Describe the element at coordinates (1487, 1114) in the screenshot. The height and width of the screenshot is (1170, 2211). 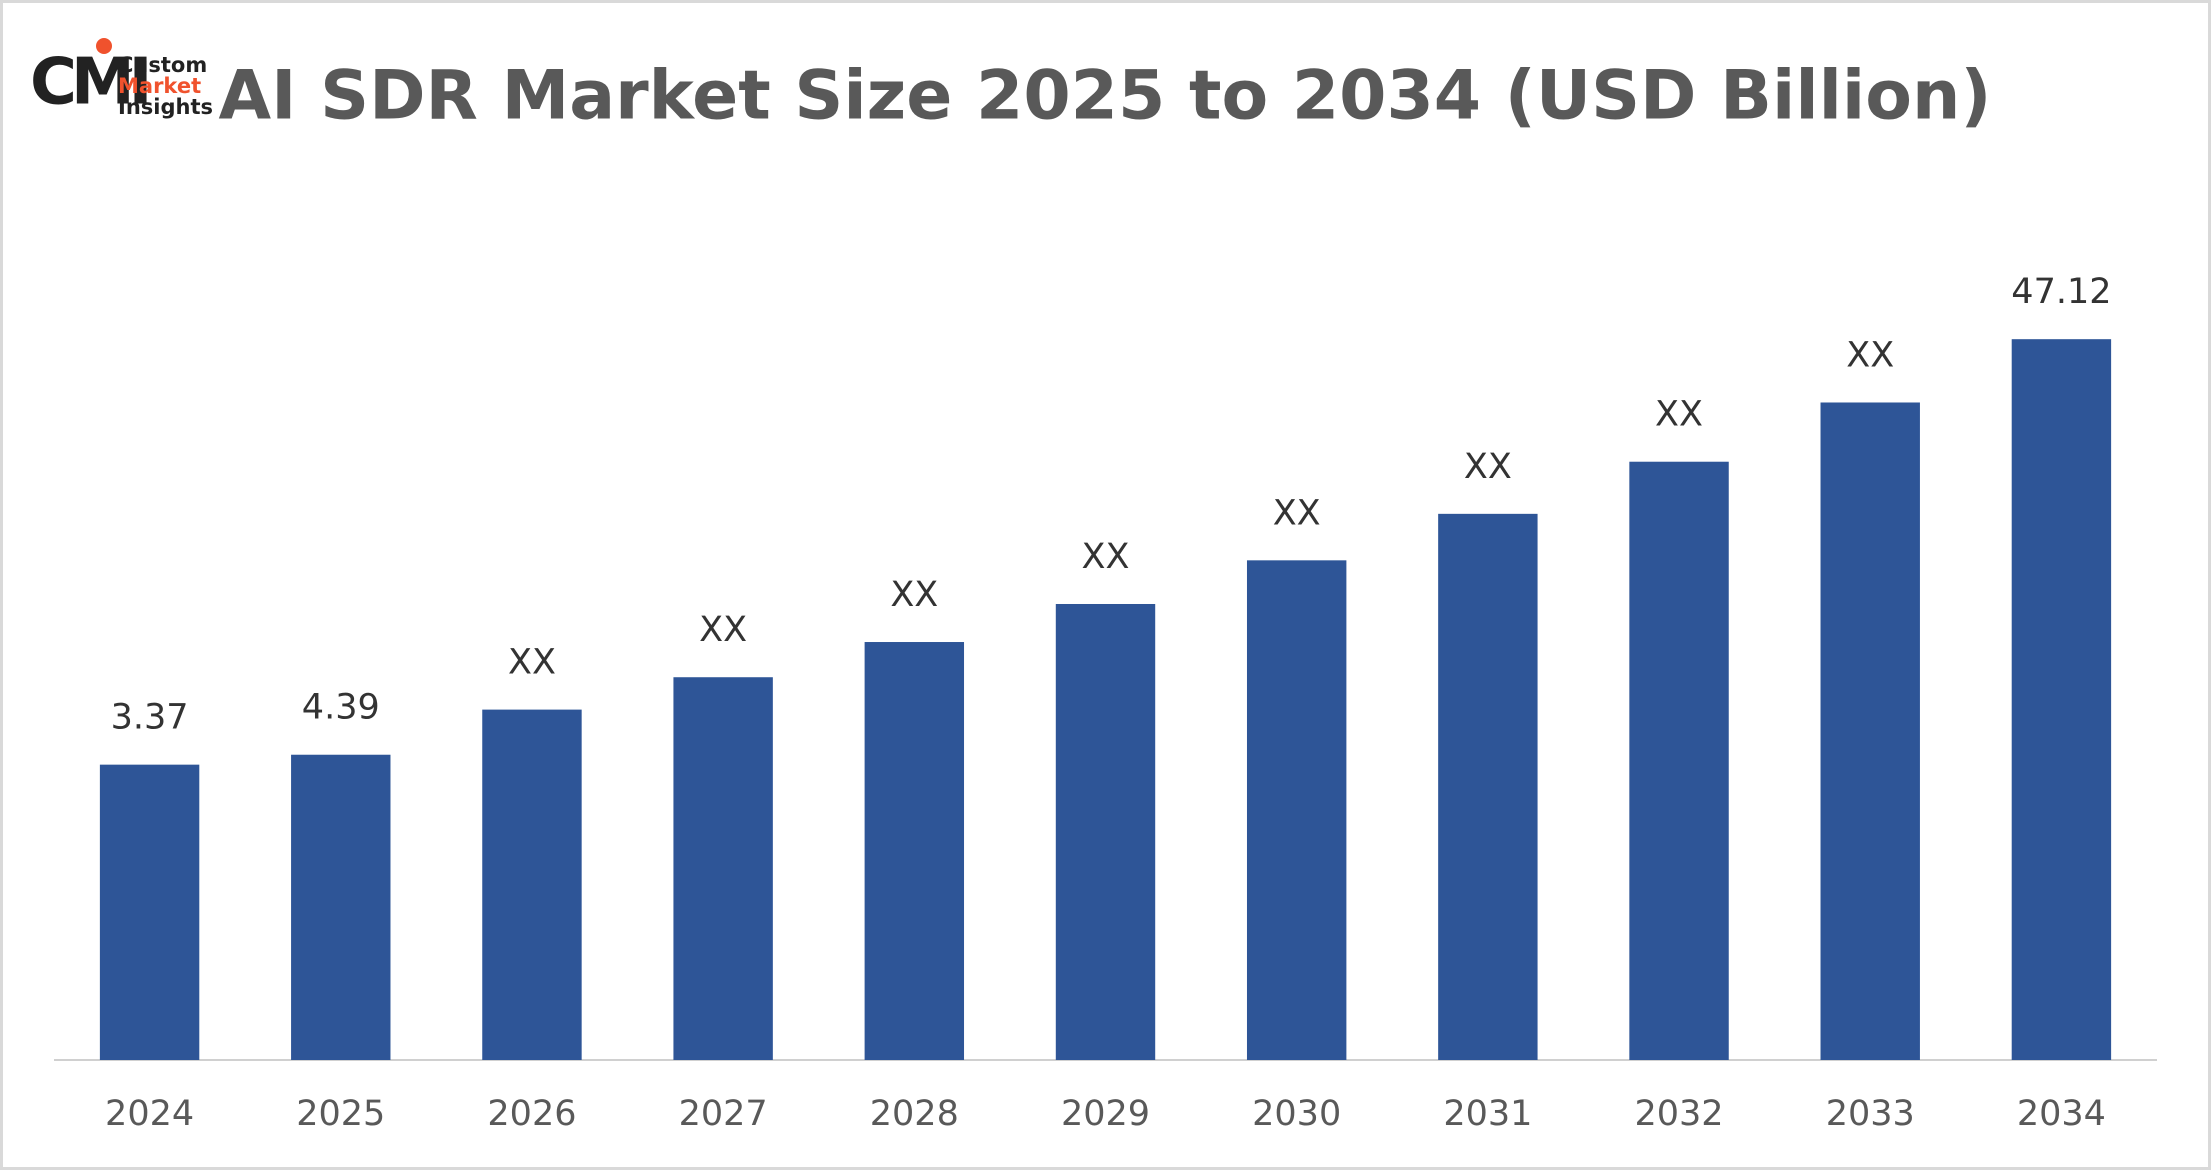
I see `x-tick-label: 2031` at that location.